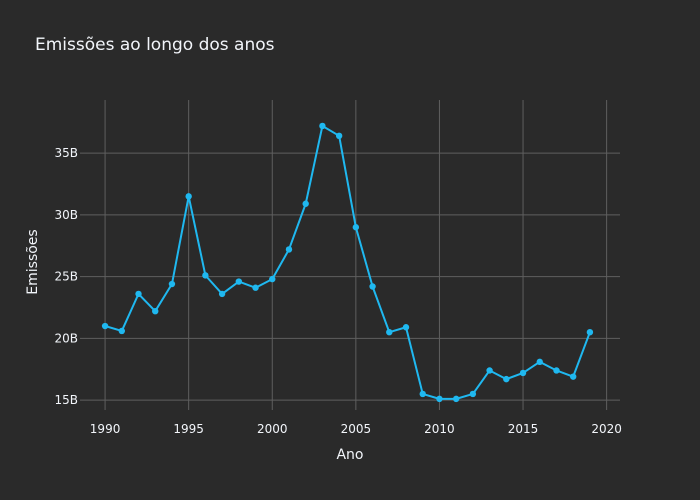 Image resolution: width=700 pixels, height=500 pixels. What do you see at coordinates (439, 429) in the screenshot?
I see `x-tick-label: 2010` at bounding box center [439, 429].